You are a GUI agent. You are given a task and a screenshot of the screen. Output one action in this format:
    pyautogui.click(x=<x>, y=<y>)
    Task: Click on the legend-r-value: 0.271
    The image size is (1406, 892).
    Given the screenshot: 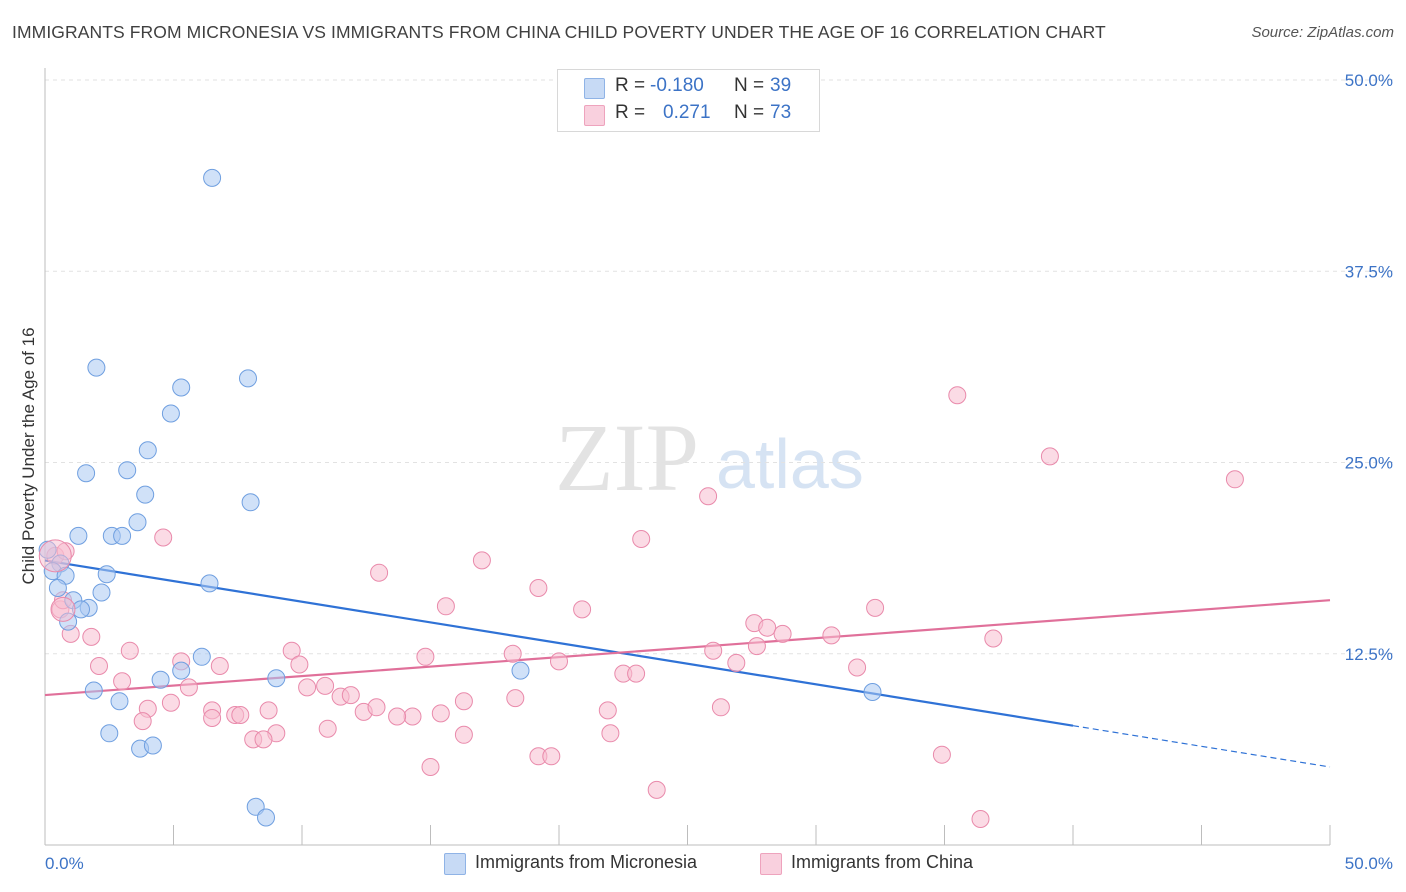 What is the action you would take?
    pyautogui.click(x=687, y=112)
    